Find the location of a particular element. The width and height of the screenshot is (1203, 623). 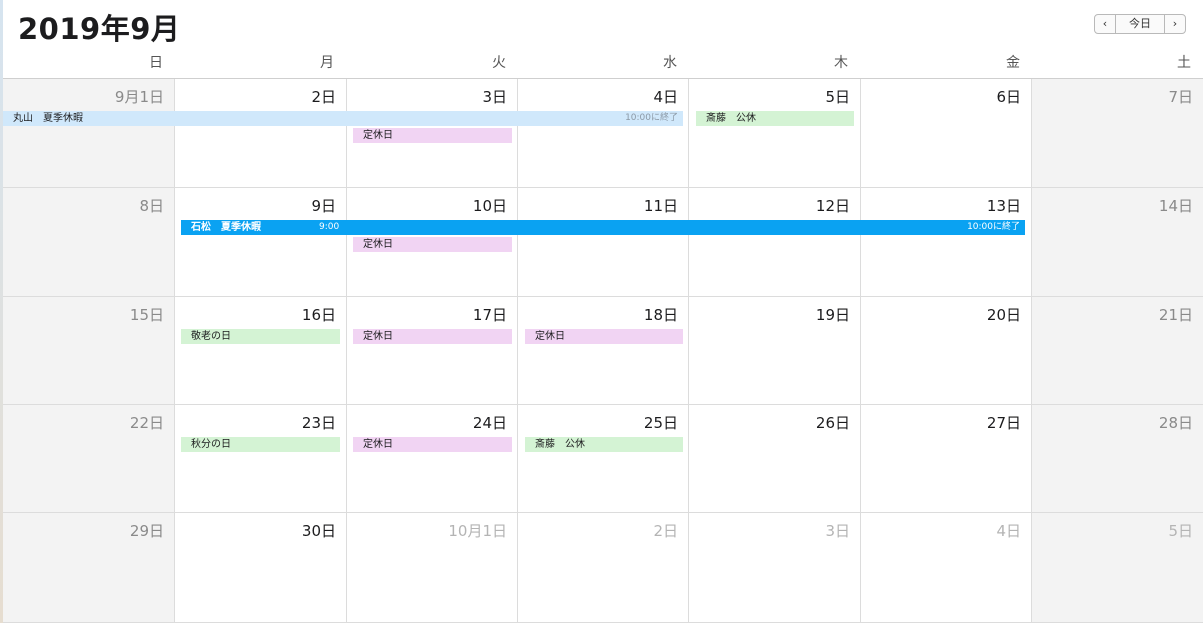

day-number: 19日 is located at coordinates (832, 315).